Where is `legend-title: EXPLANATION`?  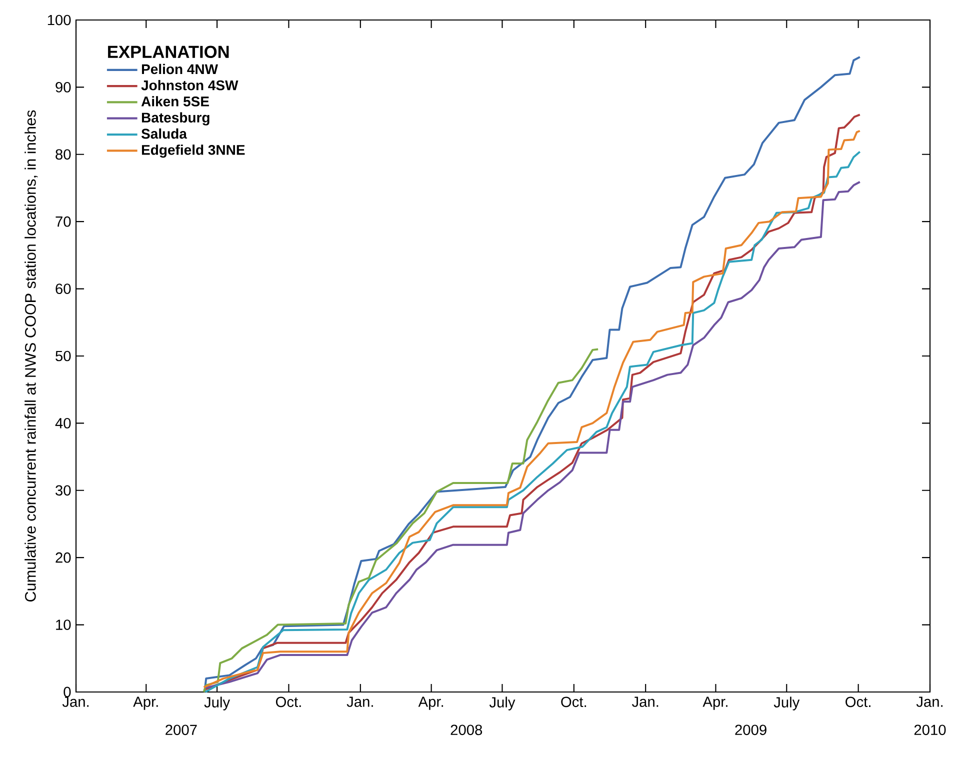
legend-title: EXPLANATION is located at coordinates (168, 52).